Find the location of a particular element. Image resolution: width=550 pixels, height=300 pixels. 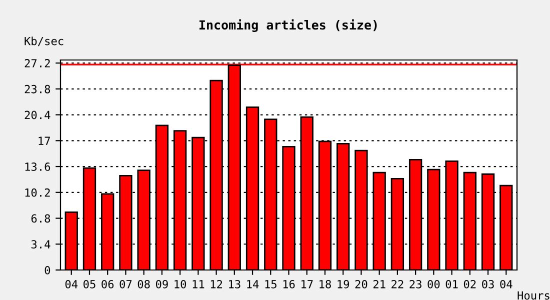

y-tick-label: 17 is located at coordinates (44, 140).